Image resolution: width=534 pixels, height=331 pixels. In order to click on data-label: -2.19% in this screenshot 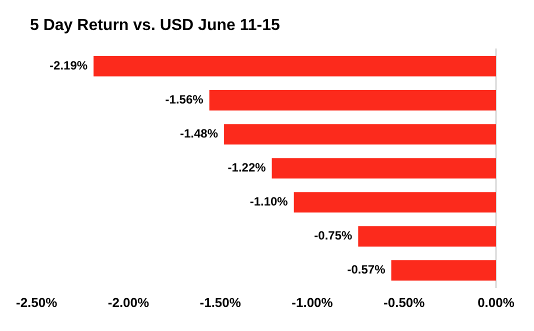, I will do `click(69, 65)`.